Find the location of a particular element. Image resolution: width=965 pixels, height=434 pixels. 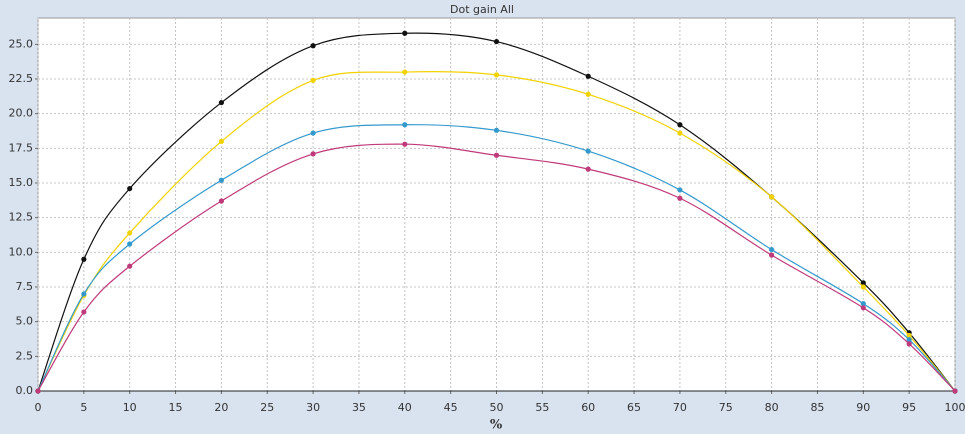

x-tick-label: 35 is located at coordinates (359, 407).